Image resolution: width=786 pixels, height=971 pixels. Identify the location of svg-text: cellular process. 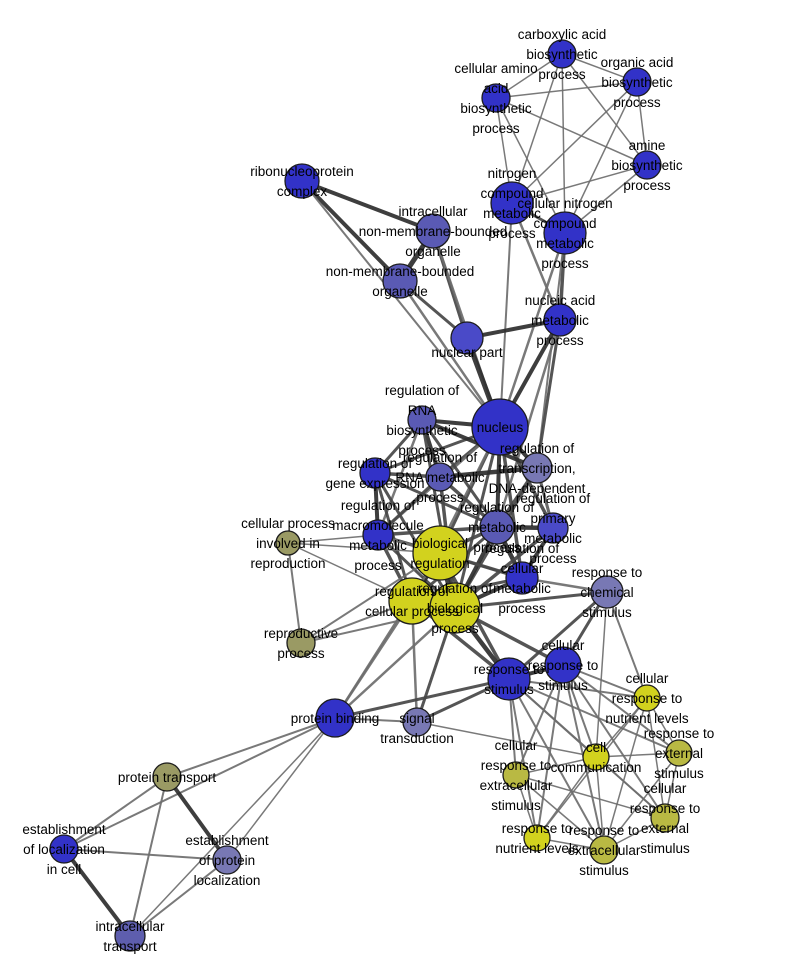
(412, 611).